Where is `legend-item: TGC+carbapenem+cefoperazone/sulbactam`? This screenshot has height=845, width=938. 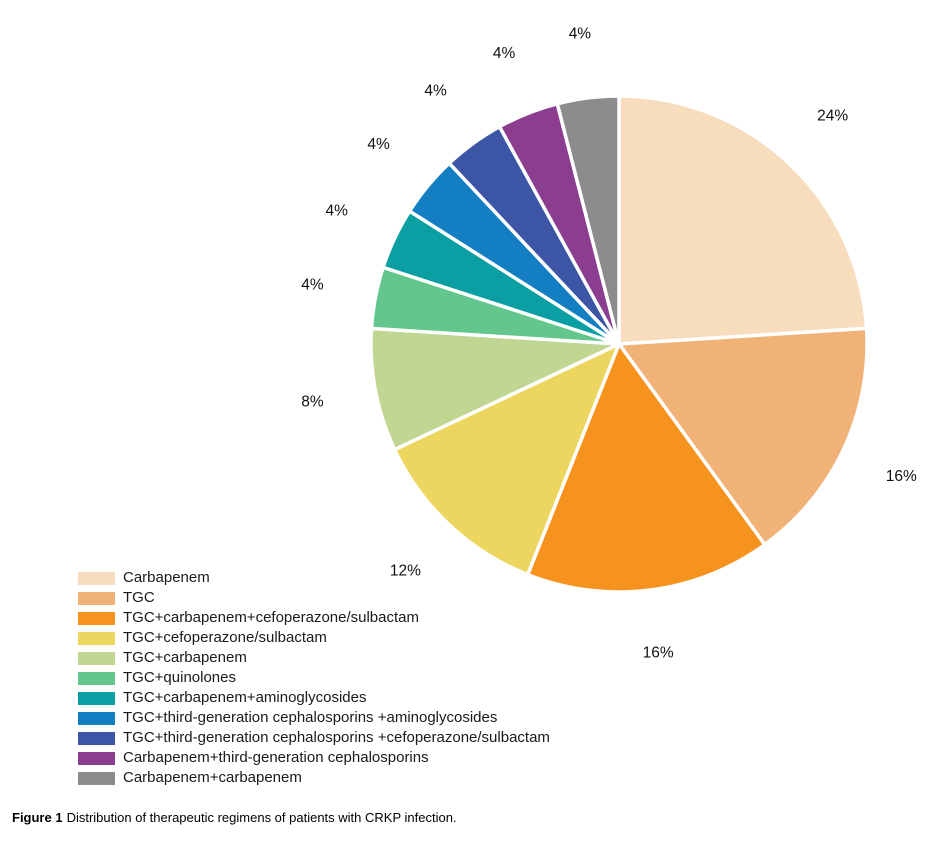
legend-item: TGC+carbapenem+cefoperazone/sulbactam is located at coordinates (314, 618).